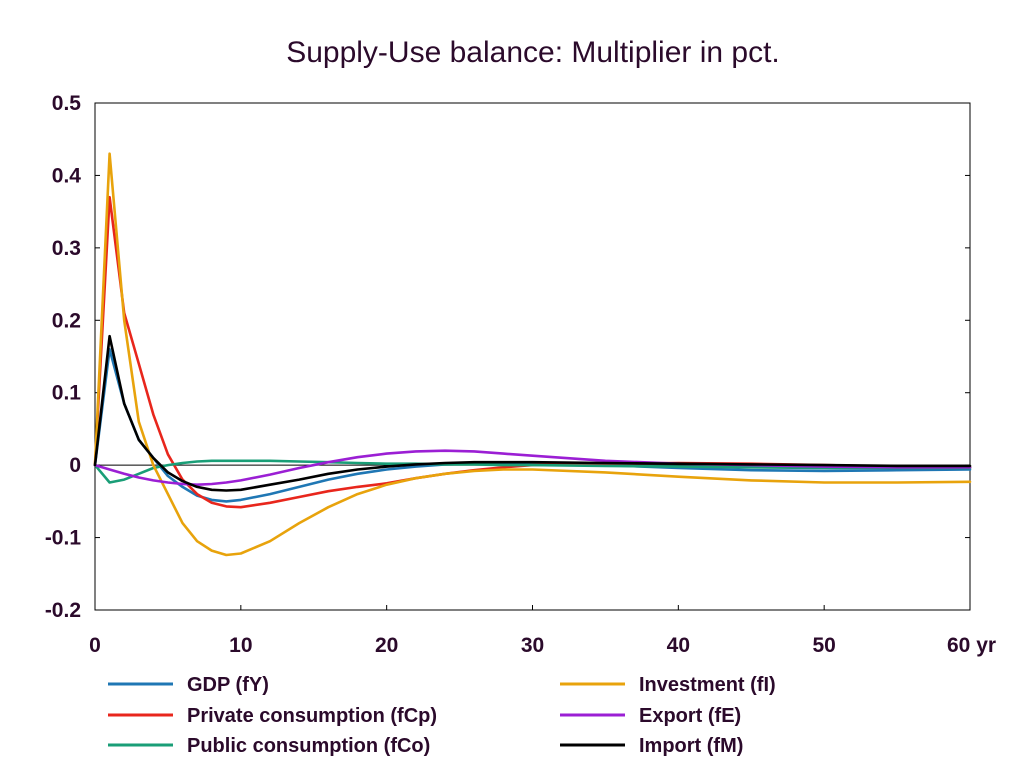  What do you see at coordinates (312, 716) in the screenshot?
I see `legend-label: Private consumption (fCp)` at bounding box center [312, 716].